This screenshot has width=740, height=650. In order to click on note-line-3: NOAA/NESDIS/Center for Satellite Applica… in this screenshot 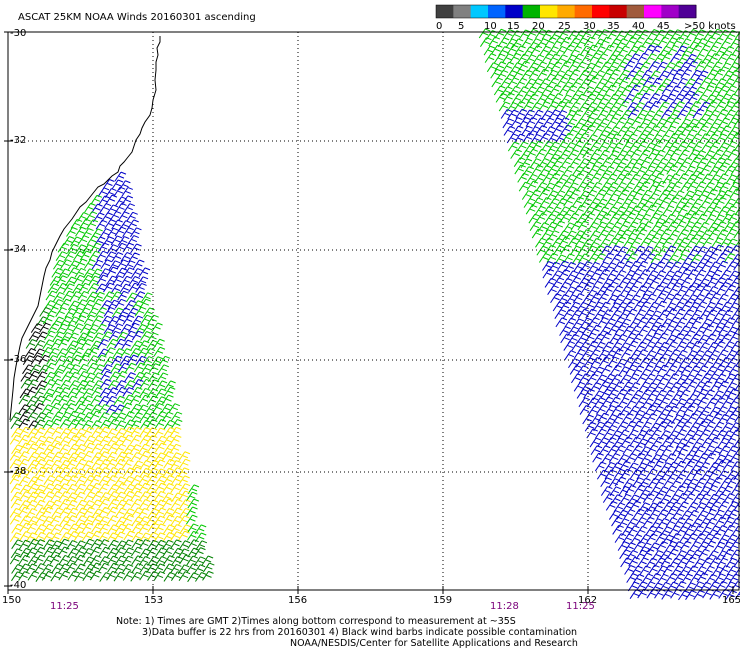, I will do `click(434, 643)`.